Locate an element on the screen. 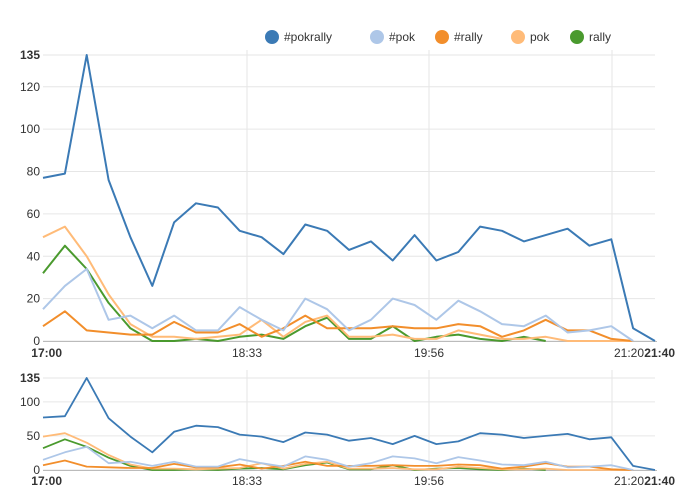  main-series-line-rally is located at coordinates (294, 293).